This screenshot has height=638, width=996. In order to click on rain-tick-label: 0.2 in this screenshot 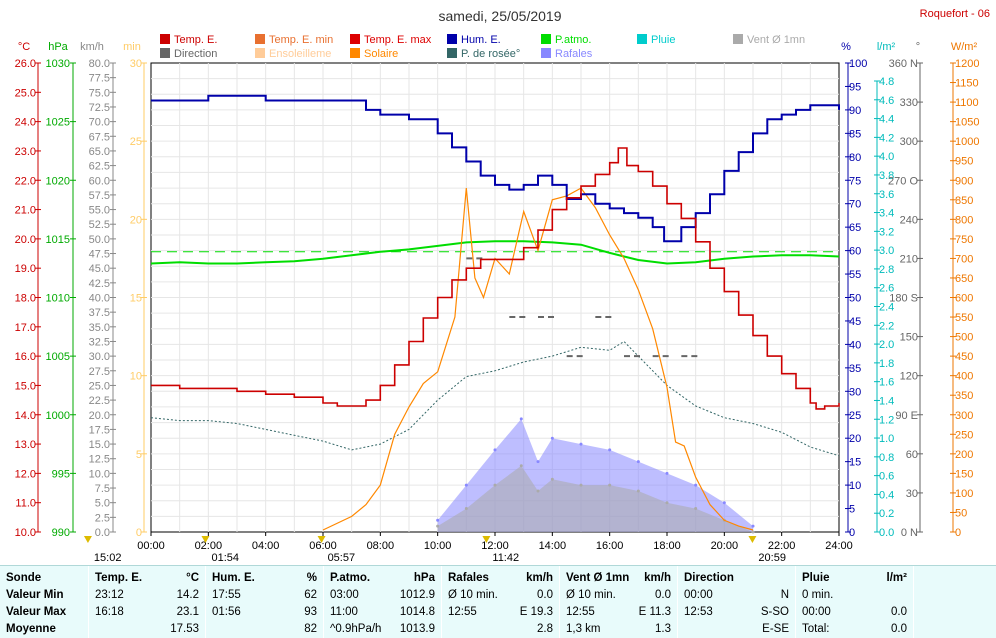, I will do `click(886, 514)`.